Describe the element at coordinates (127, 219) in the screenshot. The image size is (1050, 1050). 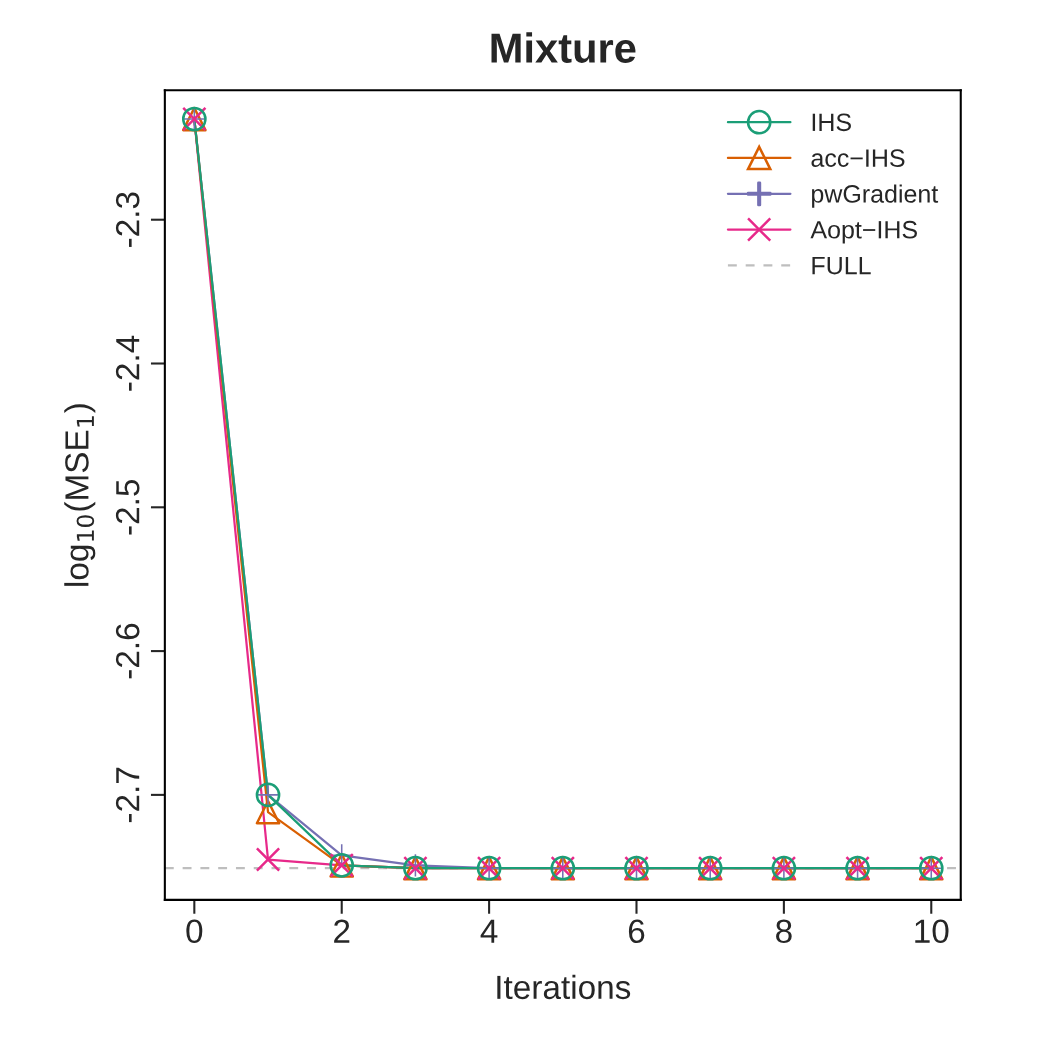
I see `y-tick-label: -2.3` at that location.